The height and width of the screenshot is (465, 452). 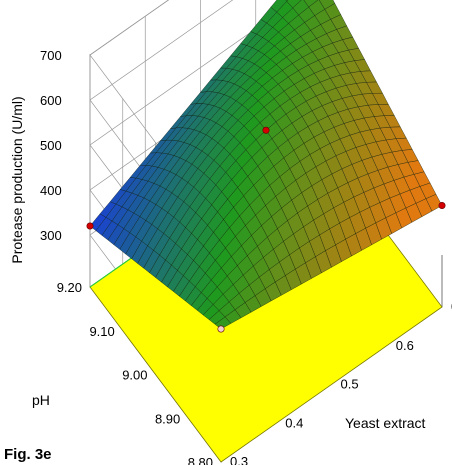 I want to click on figure-label: Fig. 3e, so click(x=28, y=454).